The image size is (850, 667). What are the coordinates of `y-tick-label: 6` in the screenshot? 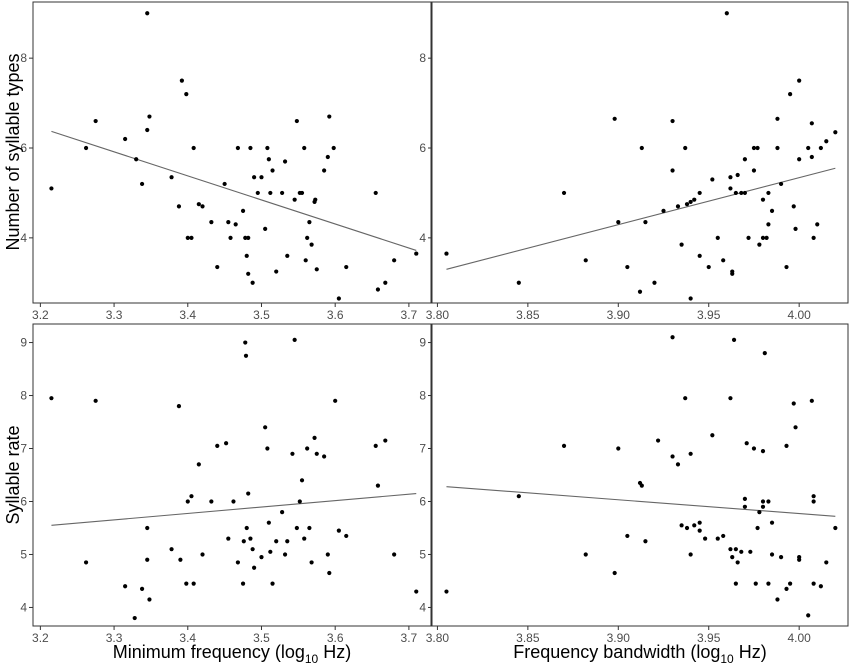 It's located at (23, 148).